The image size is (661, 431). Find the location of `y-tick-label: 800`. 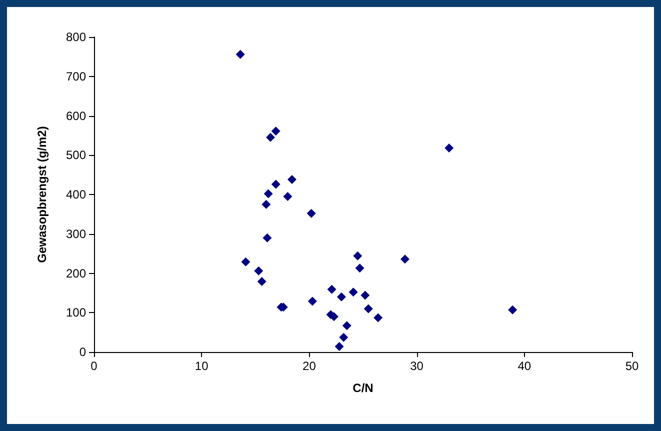

y-tick-label: 800 is located at coordinates (76, 37).